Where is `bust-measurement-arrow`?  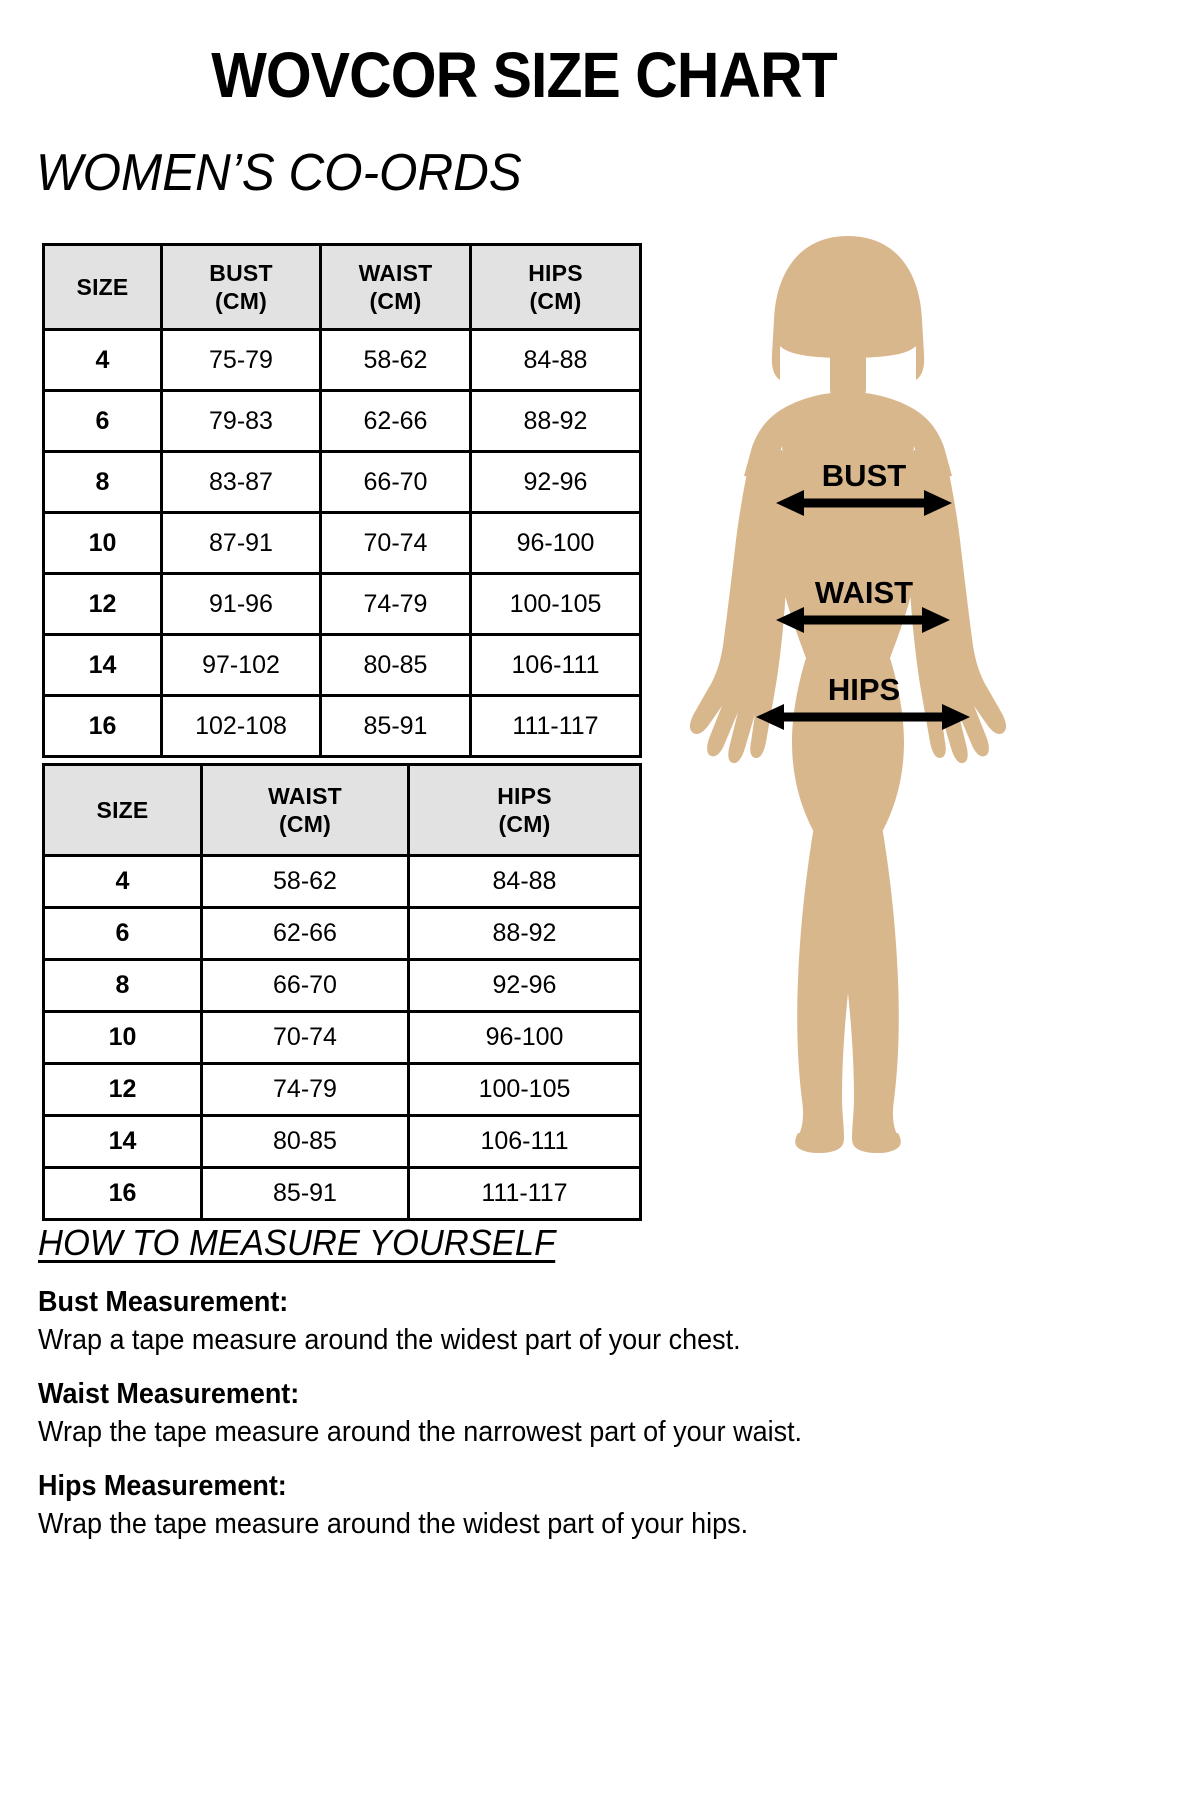
bust-measurement-arrow is located at coordinates (864, 503).